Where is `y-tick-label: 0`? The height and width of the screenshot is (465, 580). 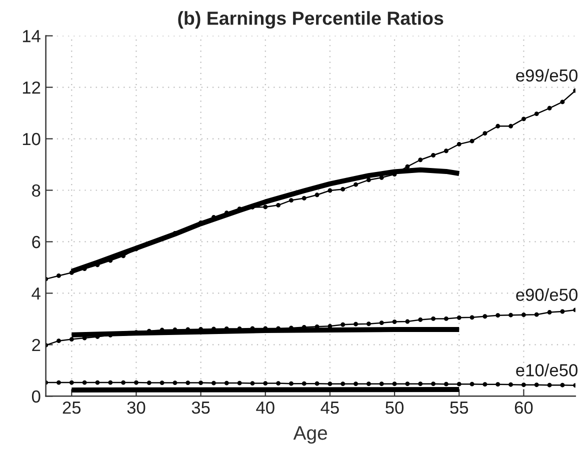 y-tick-label: 0 is located at coordinates (36, 396).